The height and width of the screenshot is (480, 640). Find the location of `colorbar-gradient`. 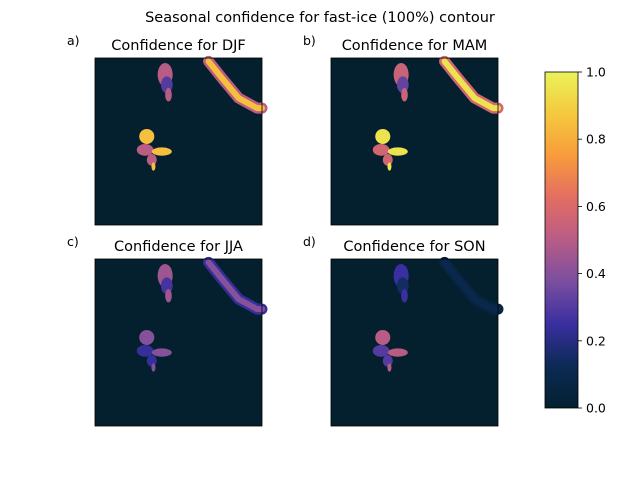

colorbar-gradient is located at coordinates (561, 240).